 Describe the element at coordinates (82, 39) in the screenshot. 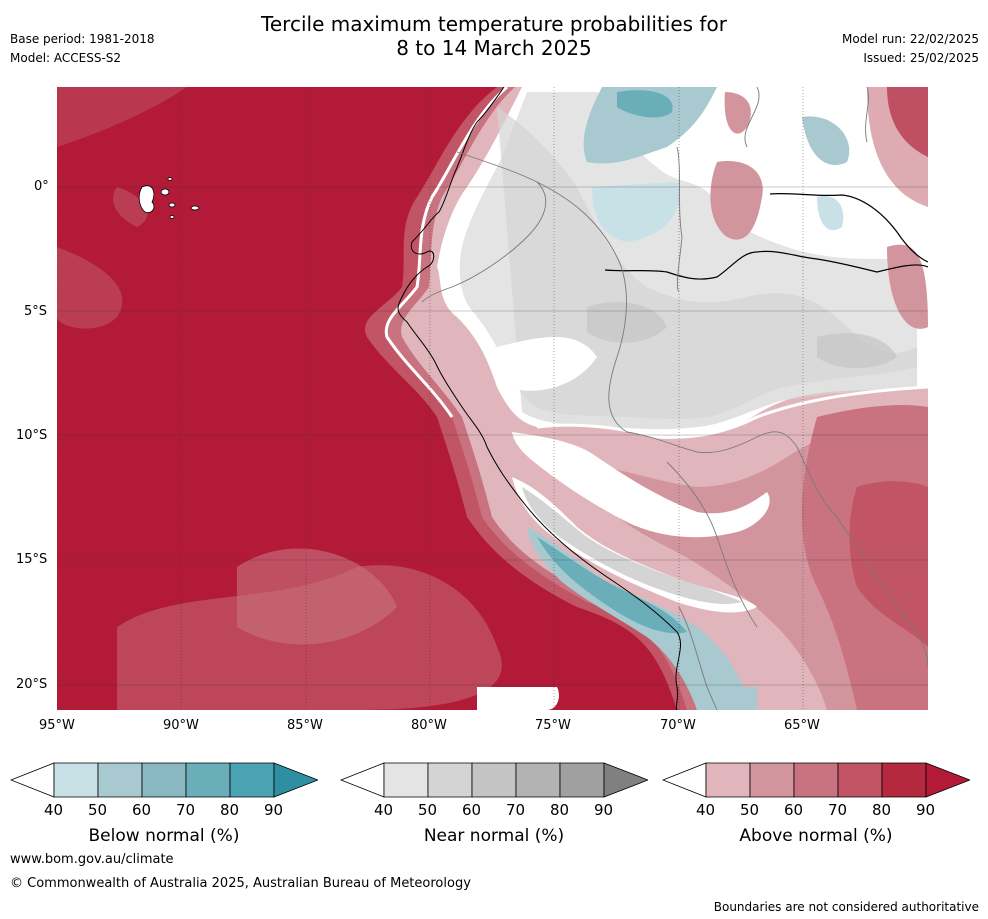

I see `base-period: Base period: 1981-2018` at that location.